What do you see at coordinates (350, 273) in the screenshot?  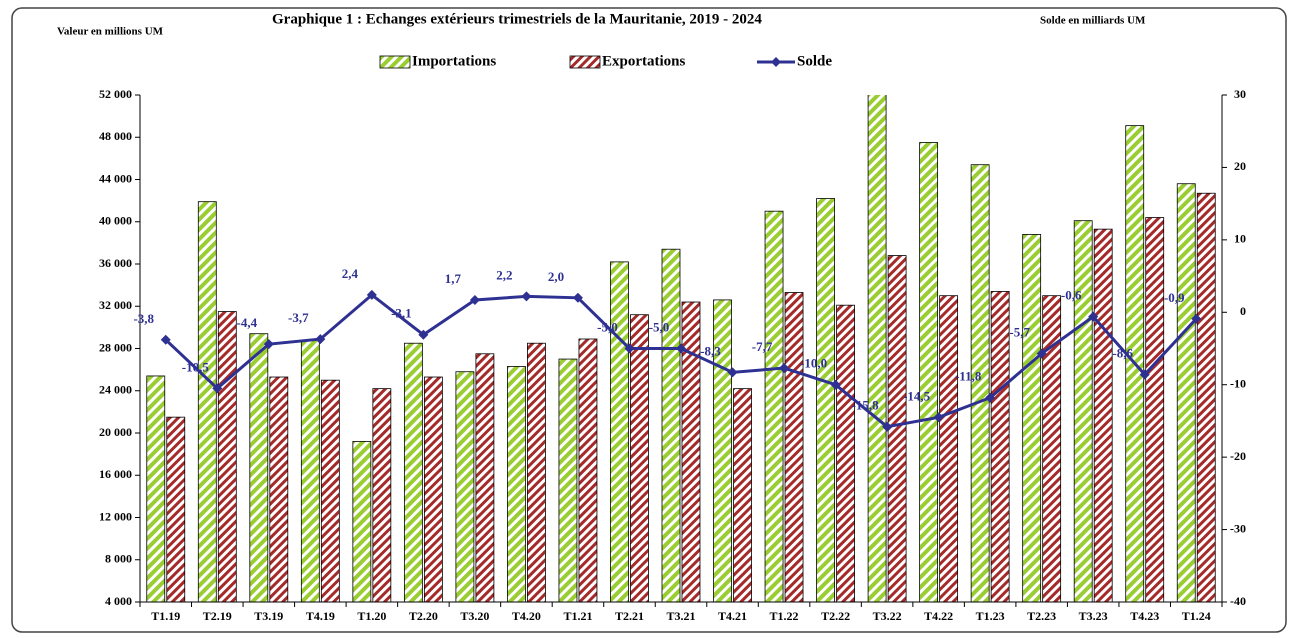 I see `data-label: 2,4` at bounding box center [350, 273].